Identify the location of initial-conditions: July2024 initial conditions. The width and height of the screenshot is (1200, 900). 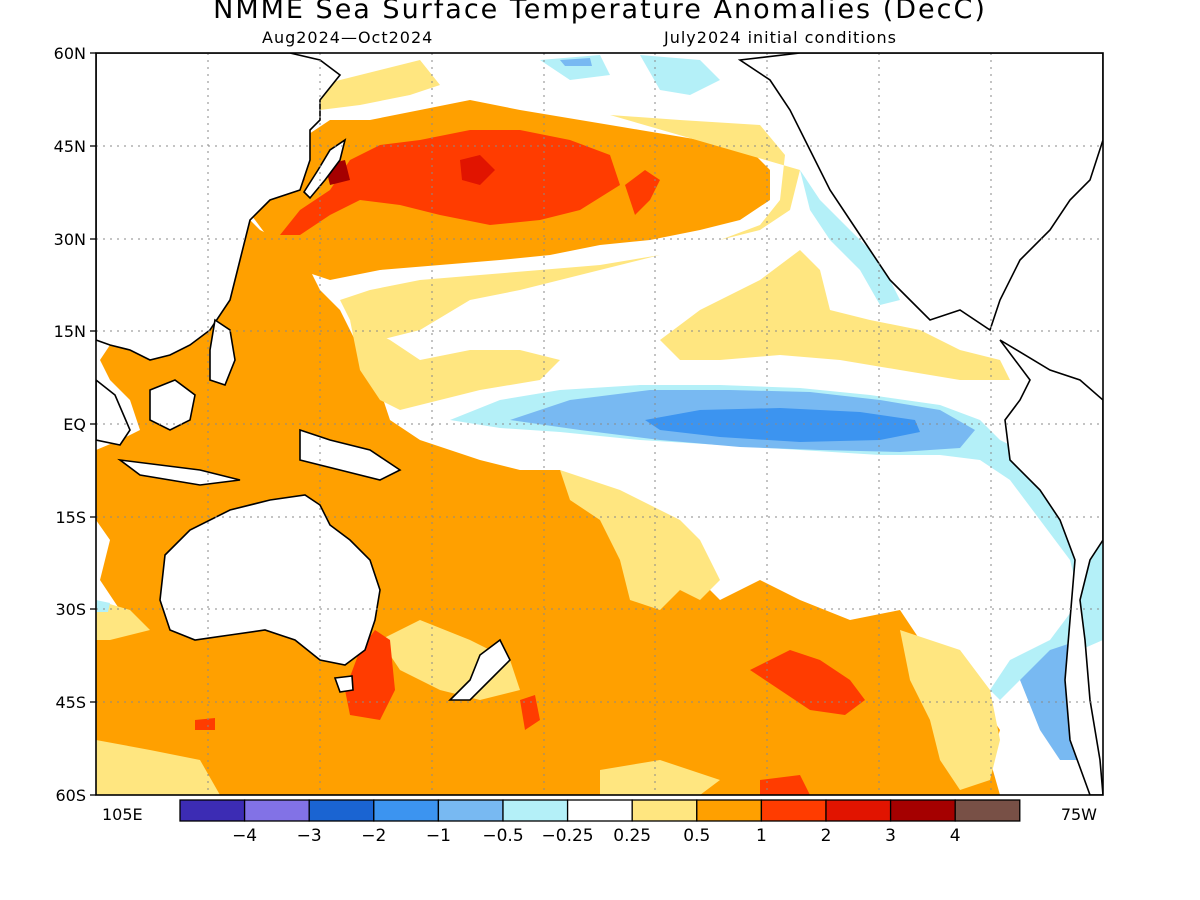
(780, 37).